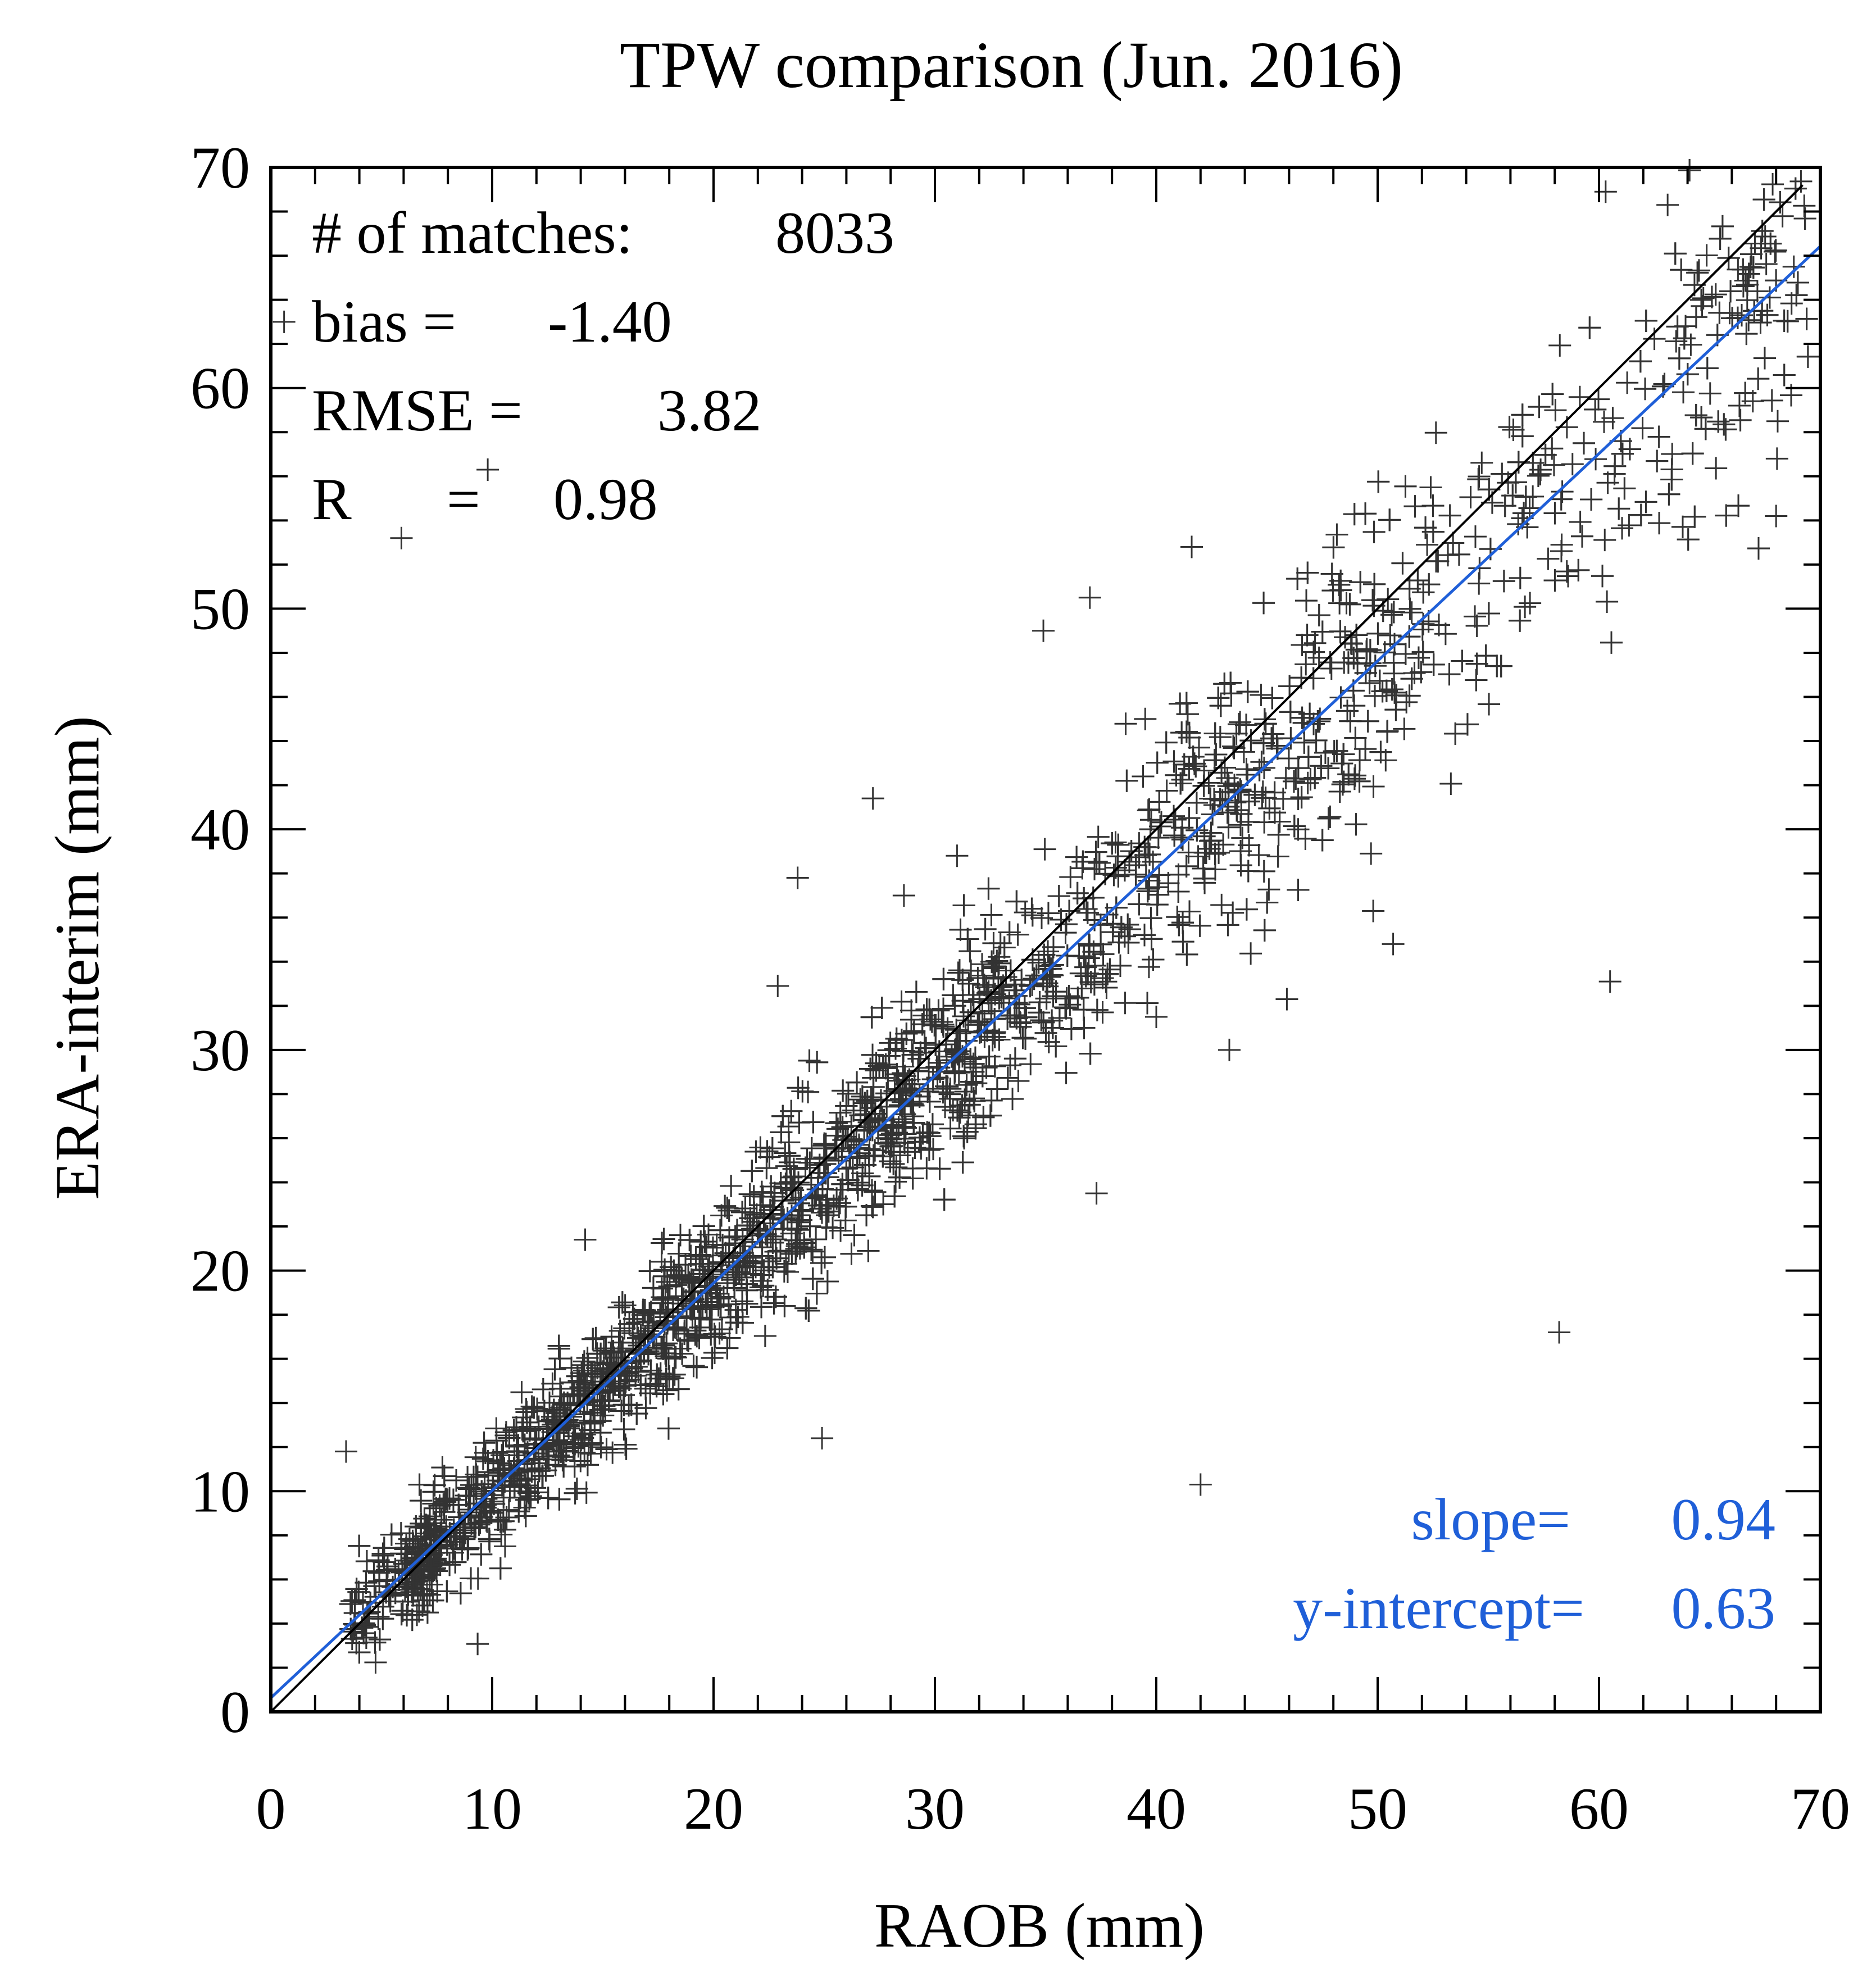 This screenshot has width=1876, height=1977. I want to click on y-intercept-value: 0.63, so click(1724, 1608).